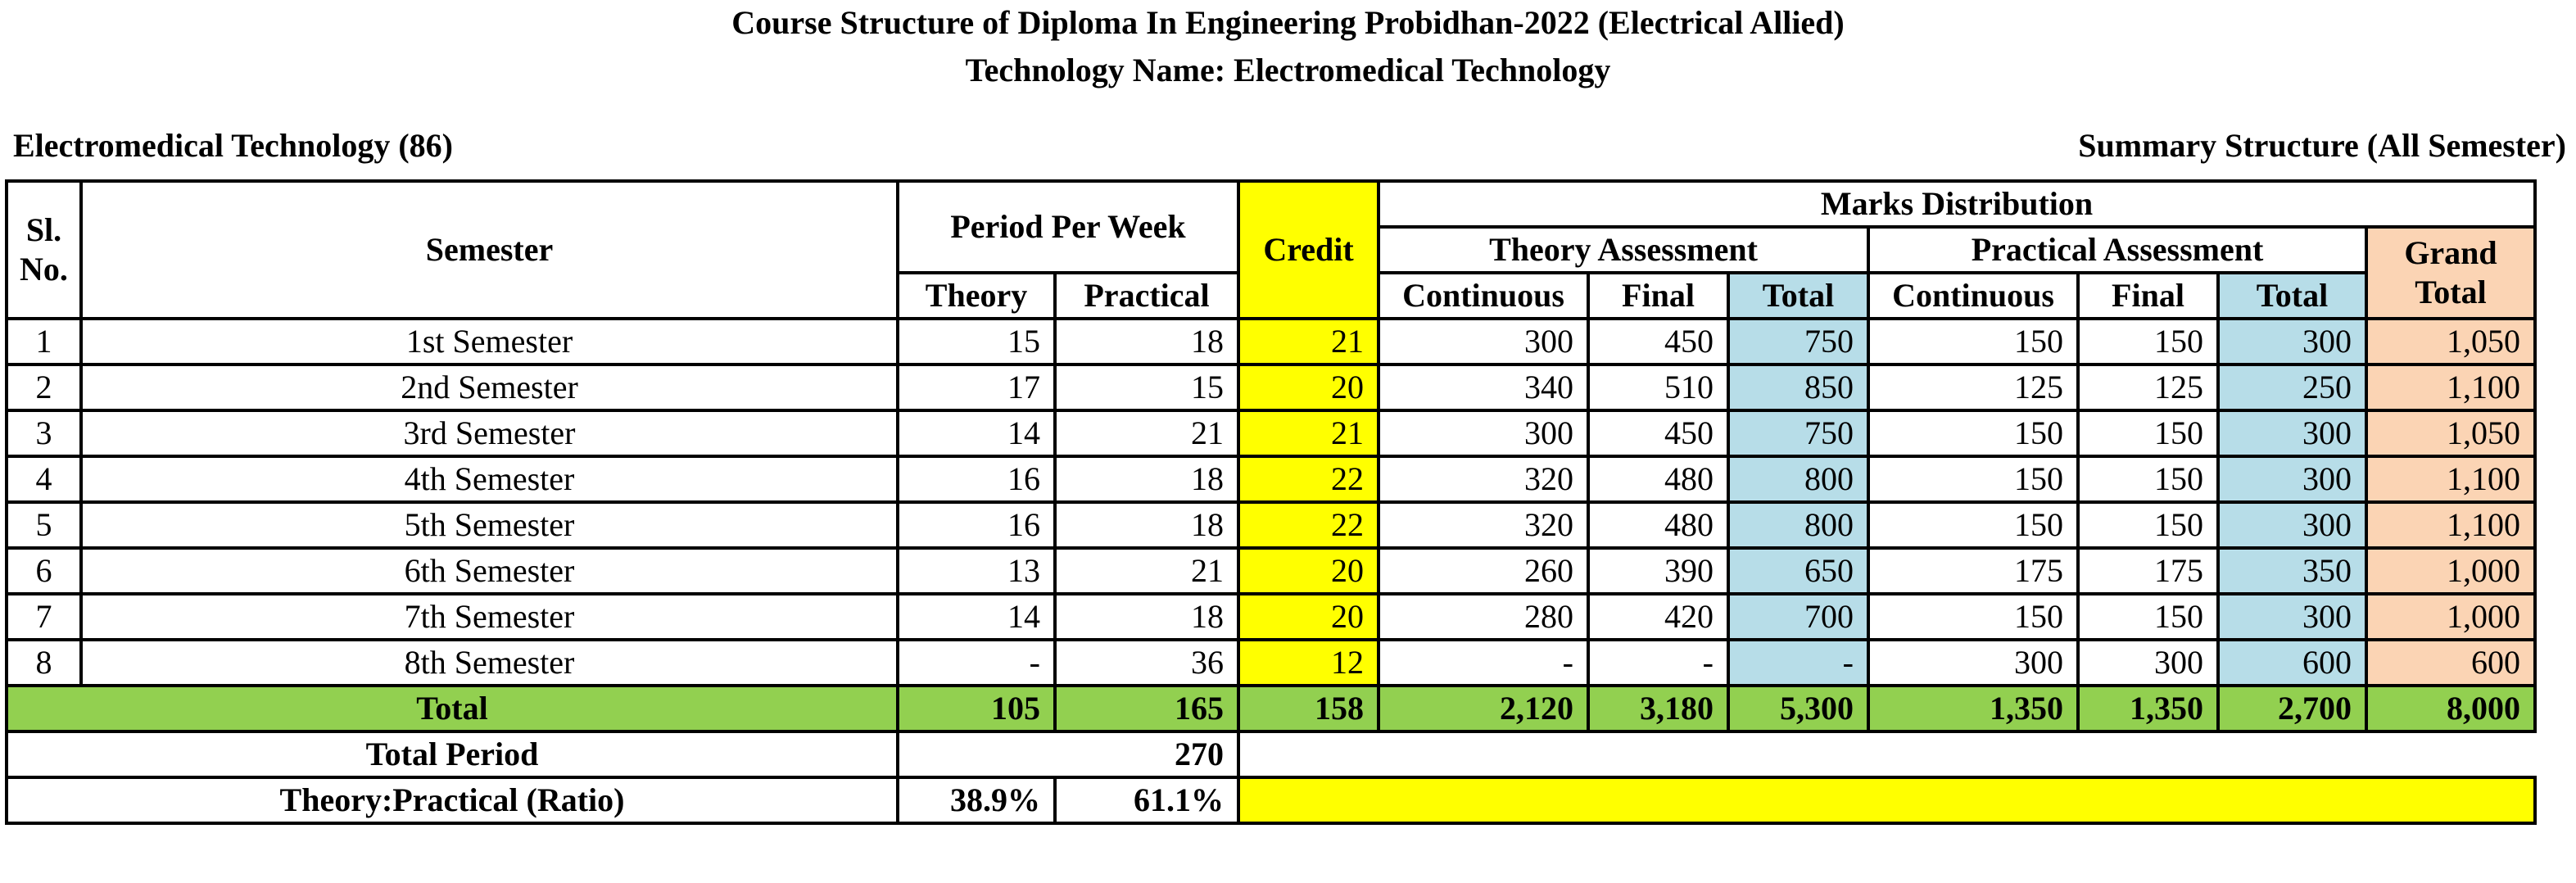 The height and width of the screenshot is (883, 2576). What do you see at coordinates (1146, 616) in the screenshot?
I see `practical-period-cell: 18` at bounding box center [1146, 616].